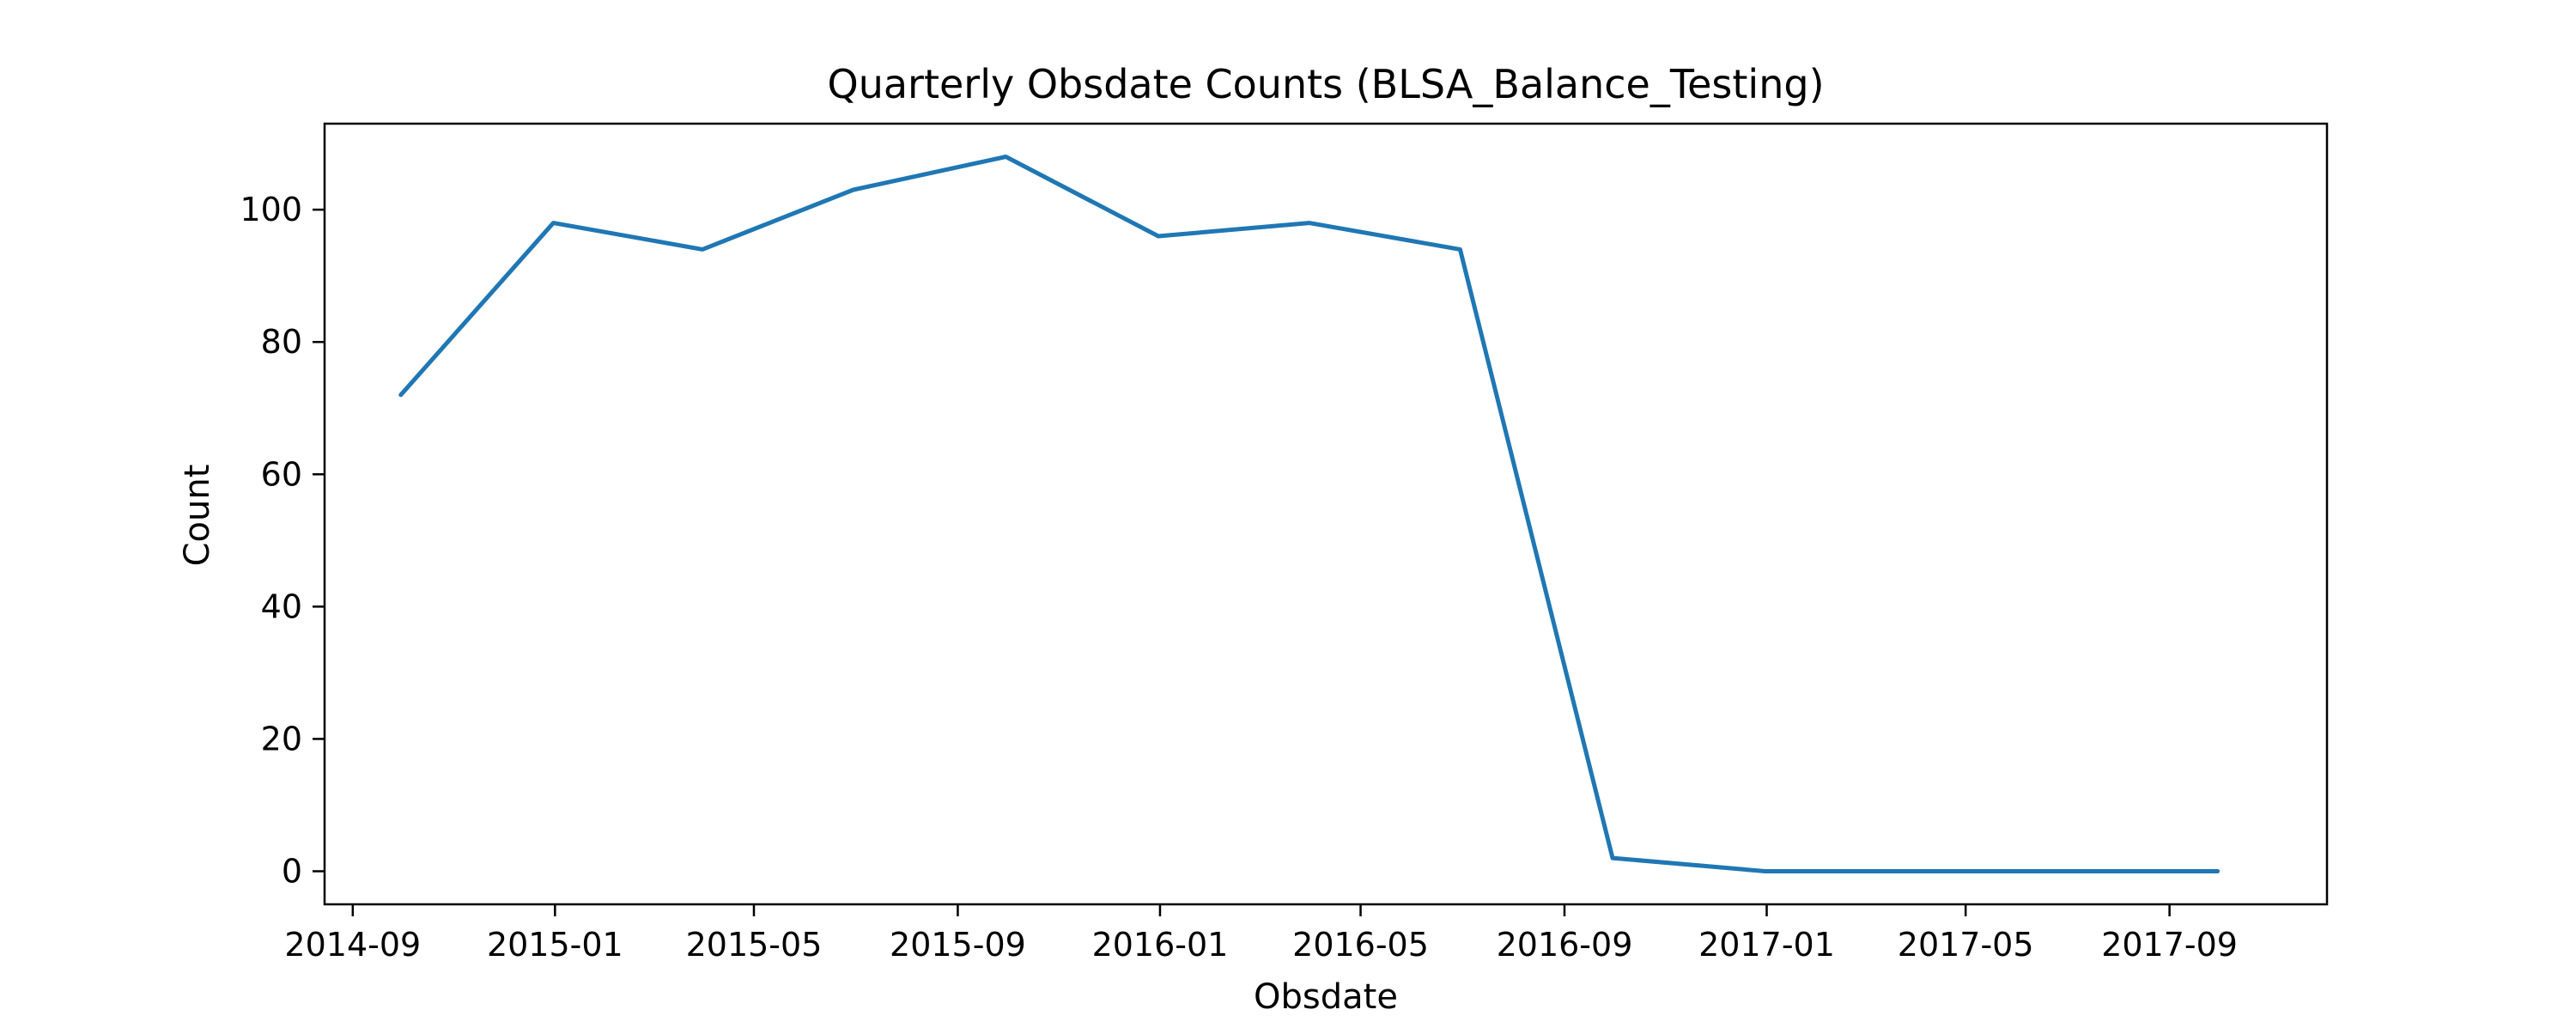 The image size is (2576, 1034). What do you see at coordinates (281, 738) in the screenshot?
I see `y-tick-label: 20` at bounding box center [281, 738].